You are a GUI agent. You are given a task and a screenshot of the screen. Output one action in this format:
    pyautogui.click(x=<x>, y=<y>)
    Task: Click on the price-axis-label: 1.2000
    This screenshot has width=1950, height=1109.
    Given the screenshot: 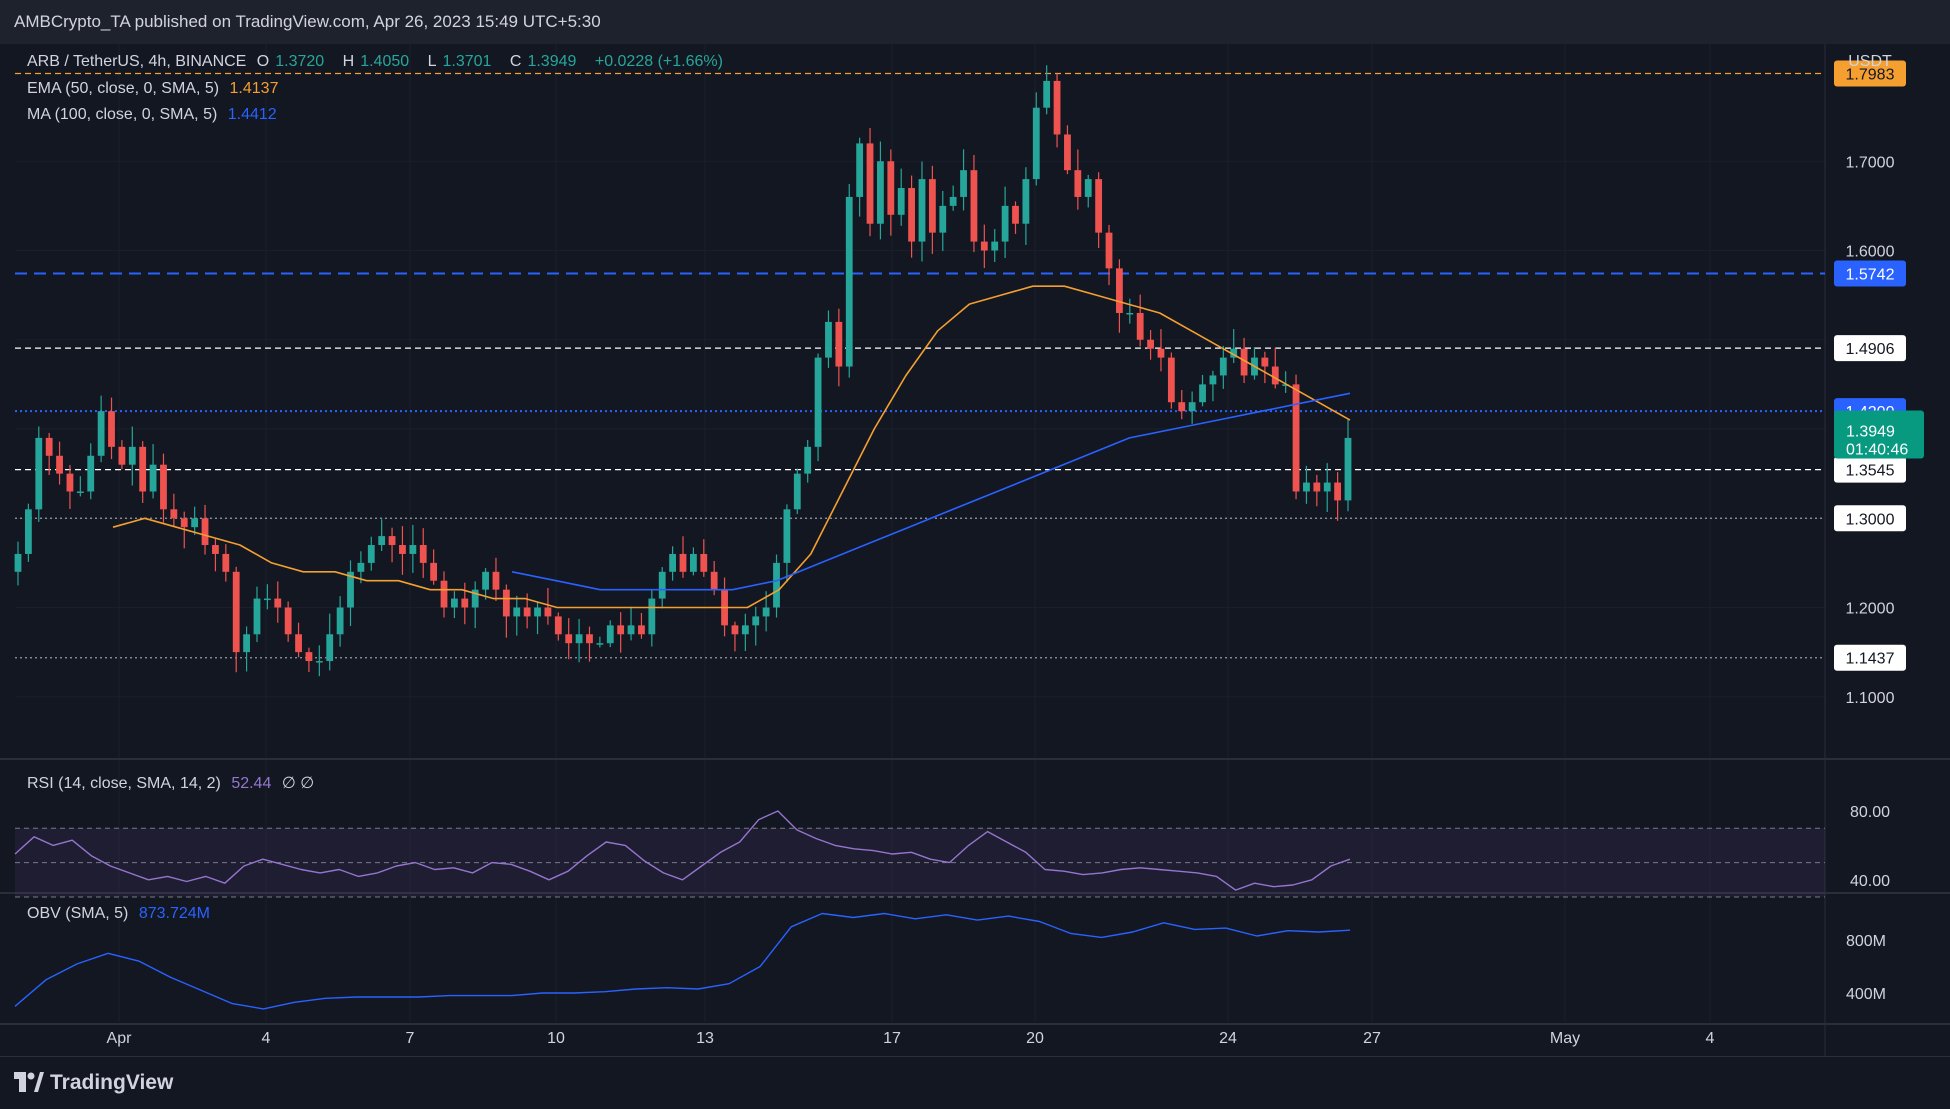 What is the action you would take?
    pyautogui.click(x=1870, y=609)
    